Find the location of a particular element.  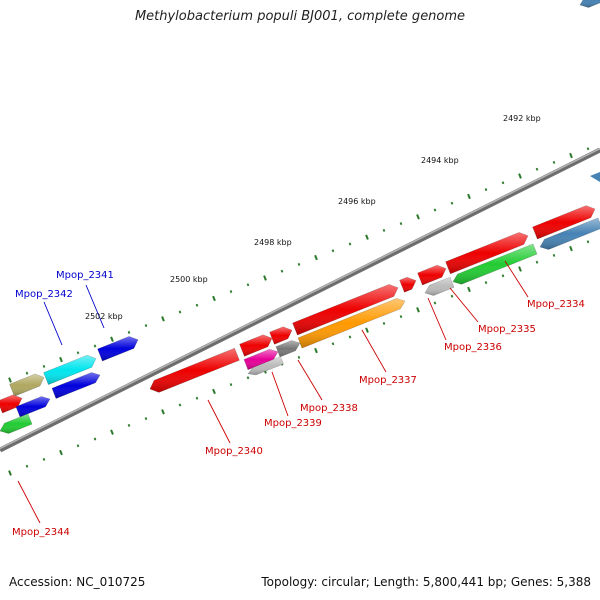

gene-block-2344a-shading is located at coordinates (11, 403).